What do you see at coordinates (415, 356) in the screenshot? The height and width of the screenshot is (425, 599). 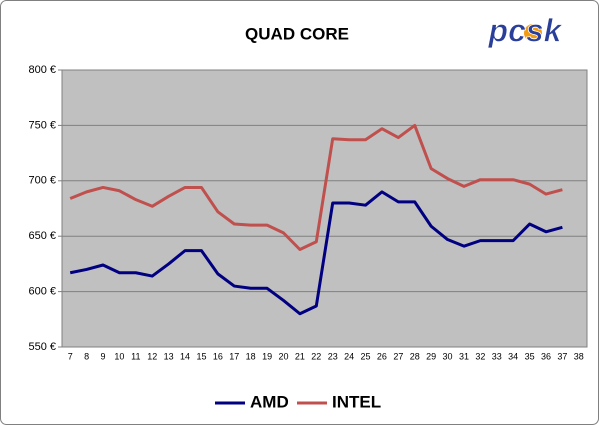 I see `x-tick-label: 28` at bounding box center [415, 356].